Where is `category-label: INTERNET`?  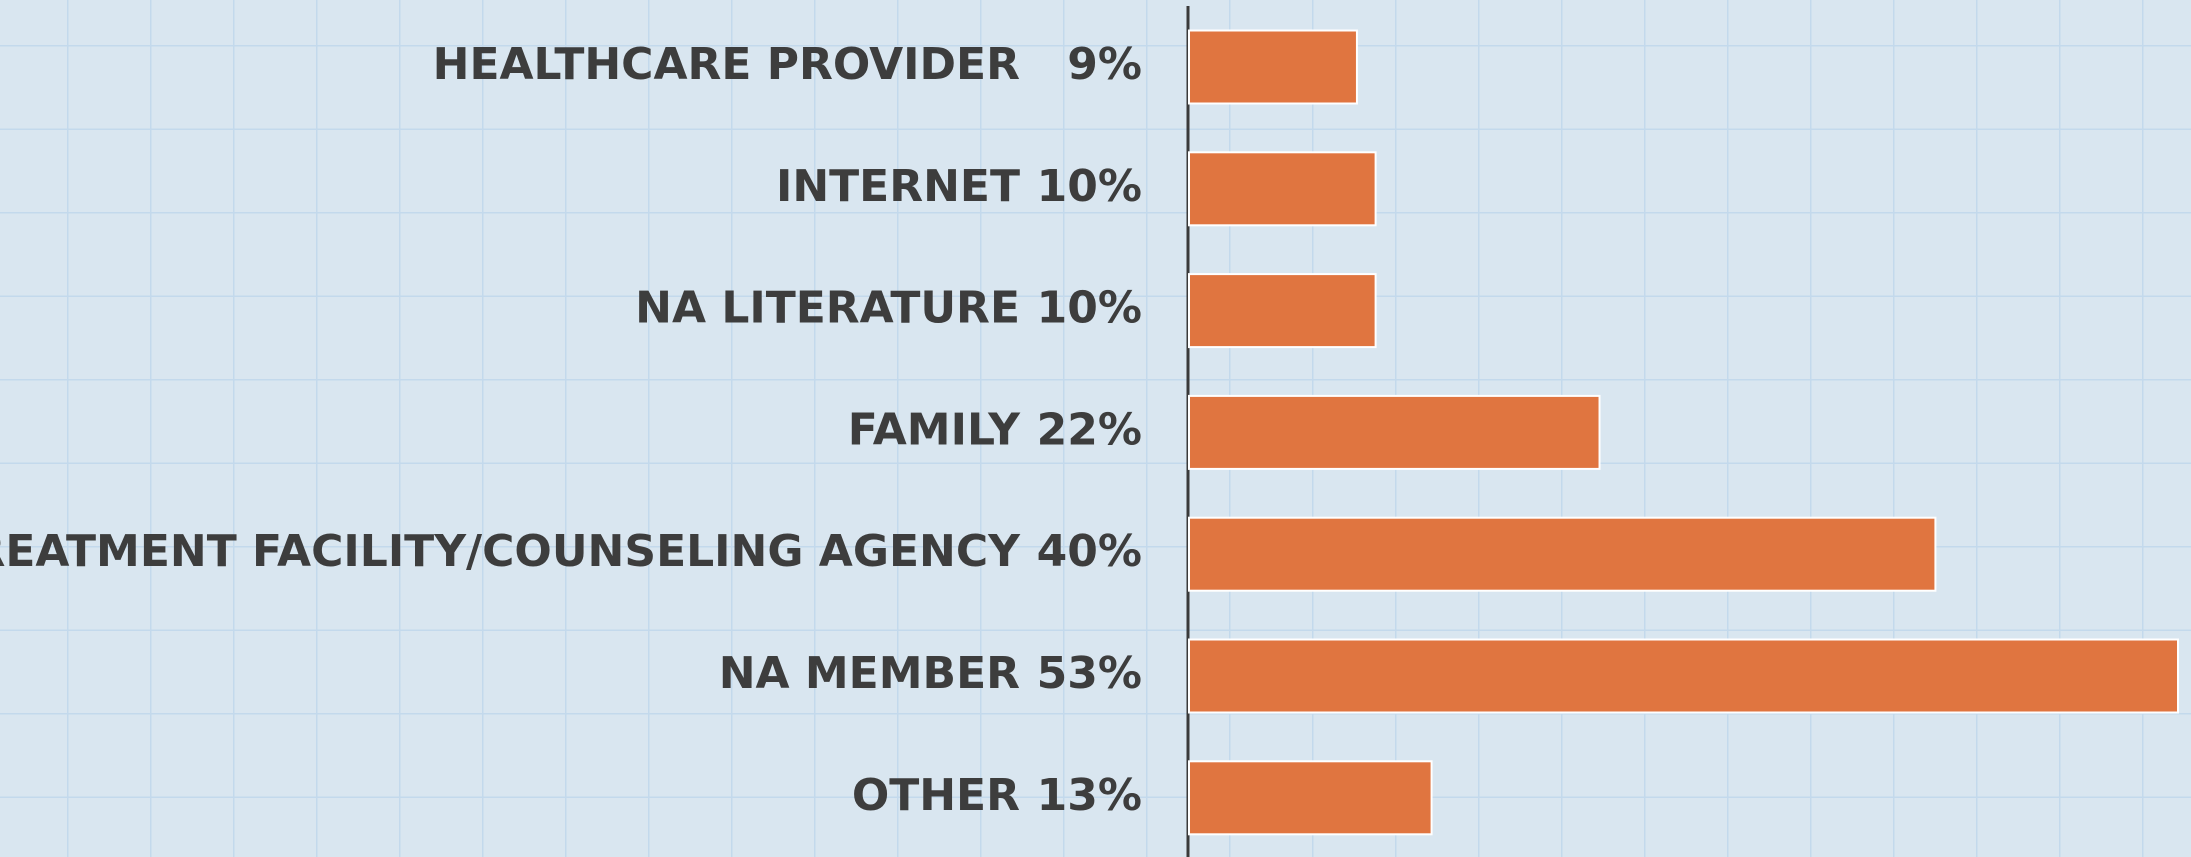
category-label: INTERNET is located at coordinates (898, 186).